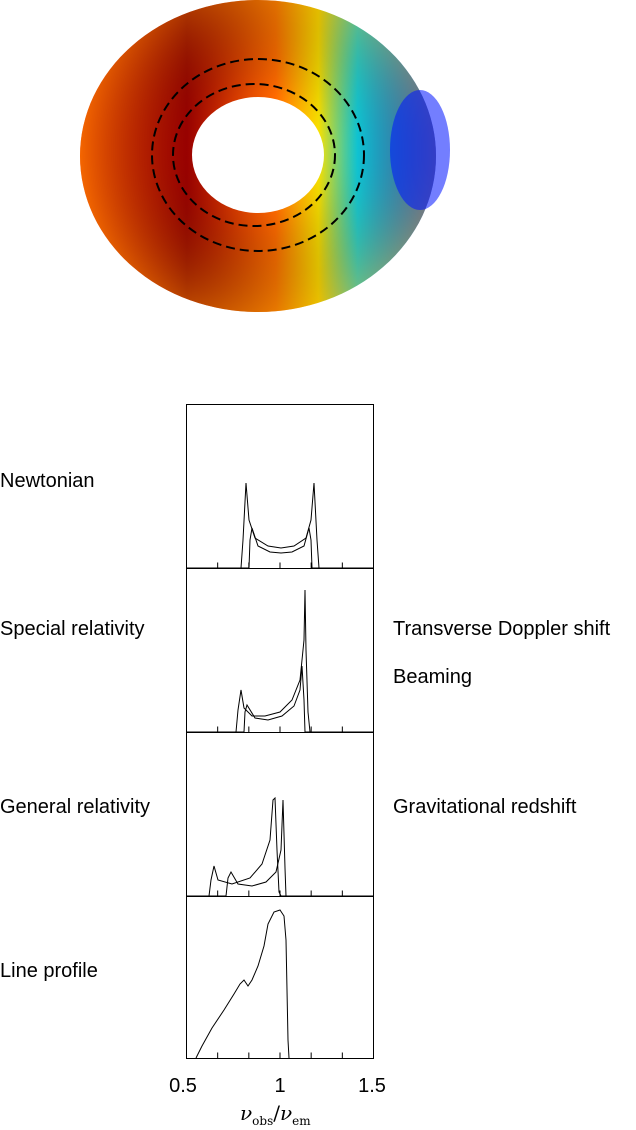  What do you see at coordinates (279, 1086) in the screenshot?
I see `tick-label-1: 1` at bounding box center [279, 1086].